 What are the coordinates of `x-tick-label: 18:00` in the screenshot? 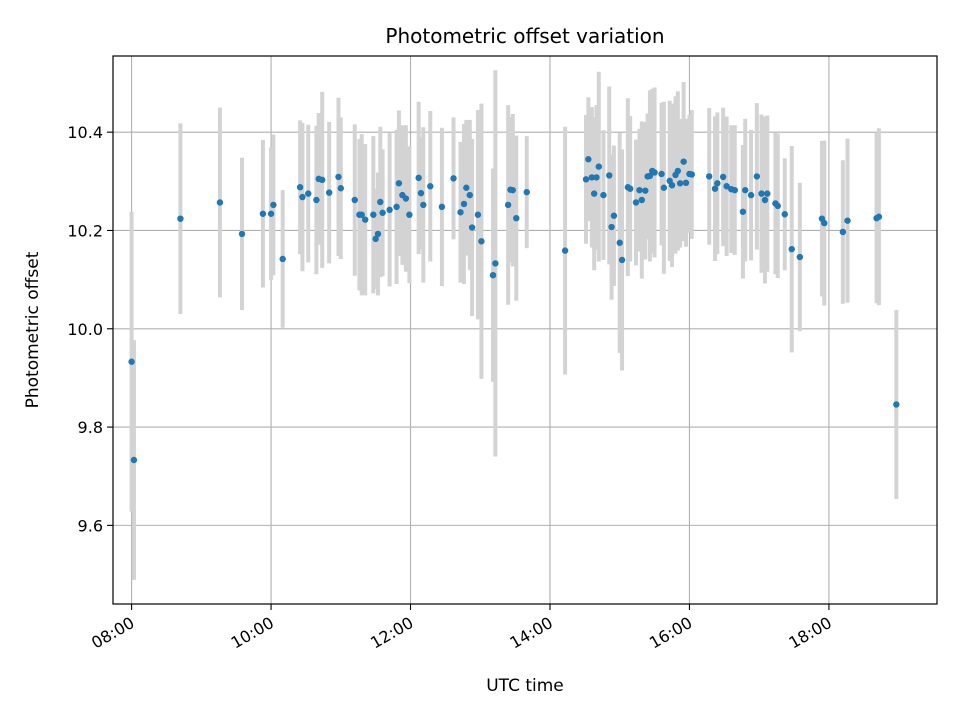 It's located at (809, 633).